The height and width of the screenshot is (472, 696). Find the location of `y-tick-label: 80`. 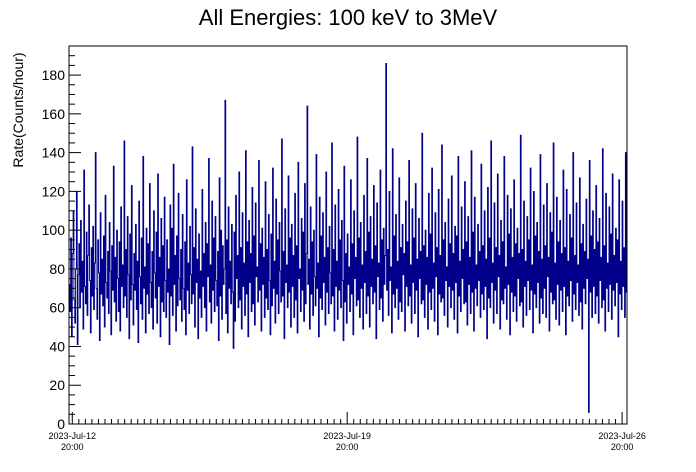

y-tick-label: 80 is located at coordinates (57, 269).